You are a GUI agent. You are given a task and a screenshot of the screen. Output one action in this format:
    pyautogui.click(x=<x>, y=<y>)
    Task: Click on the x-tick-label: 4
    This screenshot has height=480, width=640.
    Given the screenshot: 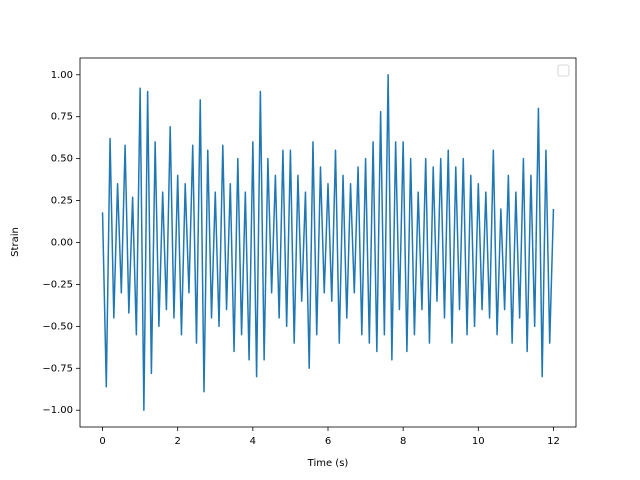 What is the action you would take?
    pyautogui.click(x=253, y=441)
    